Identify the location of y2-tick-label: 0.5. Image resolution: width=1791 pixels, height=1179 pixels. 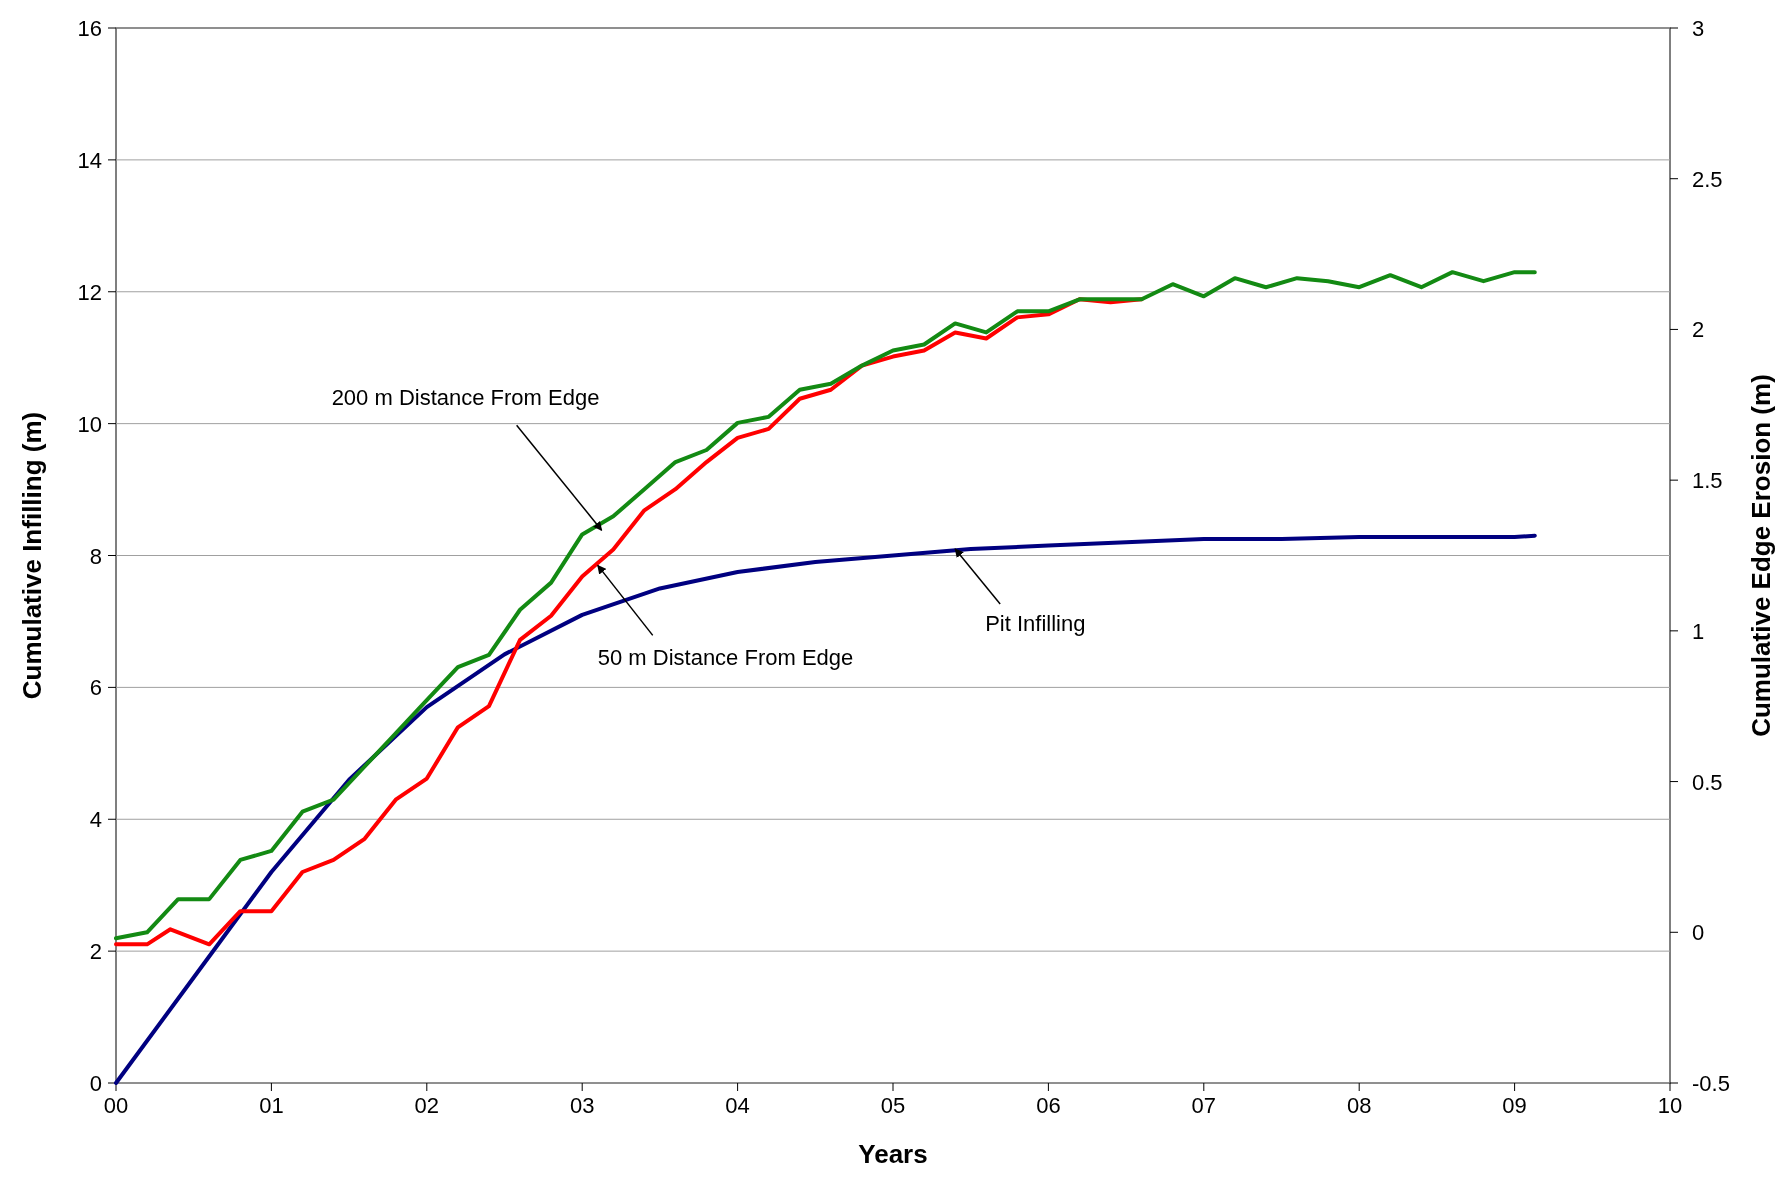
(1707, 782).